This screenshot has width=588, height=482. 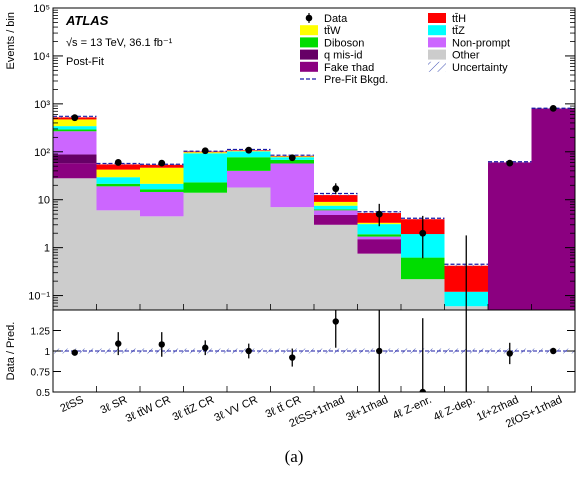 What do you see at coordinates (454, 409) in the screenshot?
I see `x-tick-label: 4ℓ Z-dep.` at bounding box center [454, 409].